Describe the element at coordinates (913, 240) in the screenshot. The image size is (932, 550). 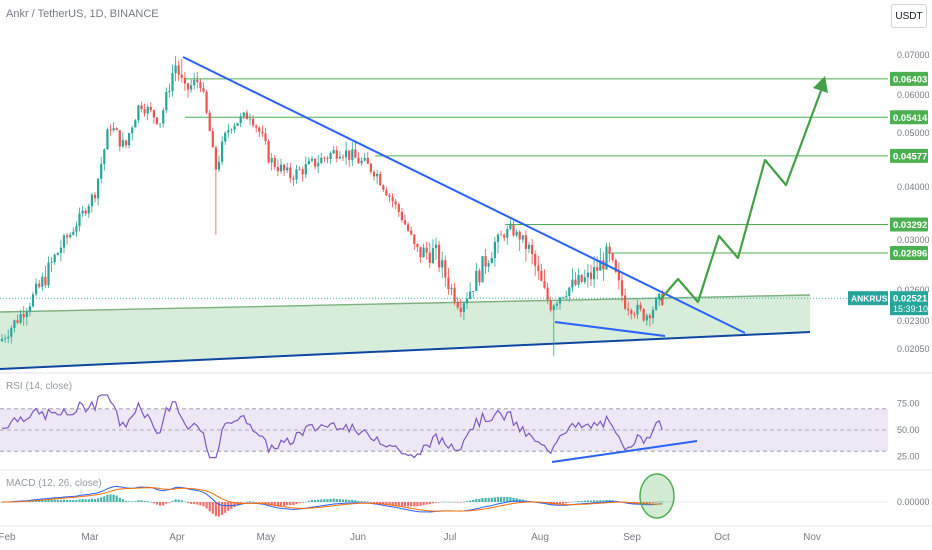
I see `price-axis-tick: 0.03000` at that location.